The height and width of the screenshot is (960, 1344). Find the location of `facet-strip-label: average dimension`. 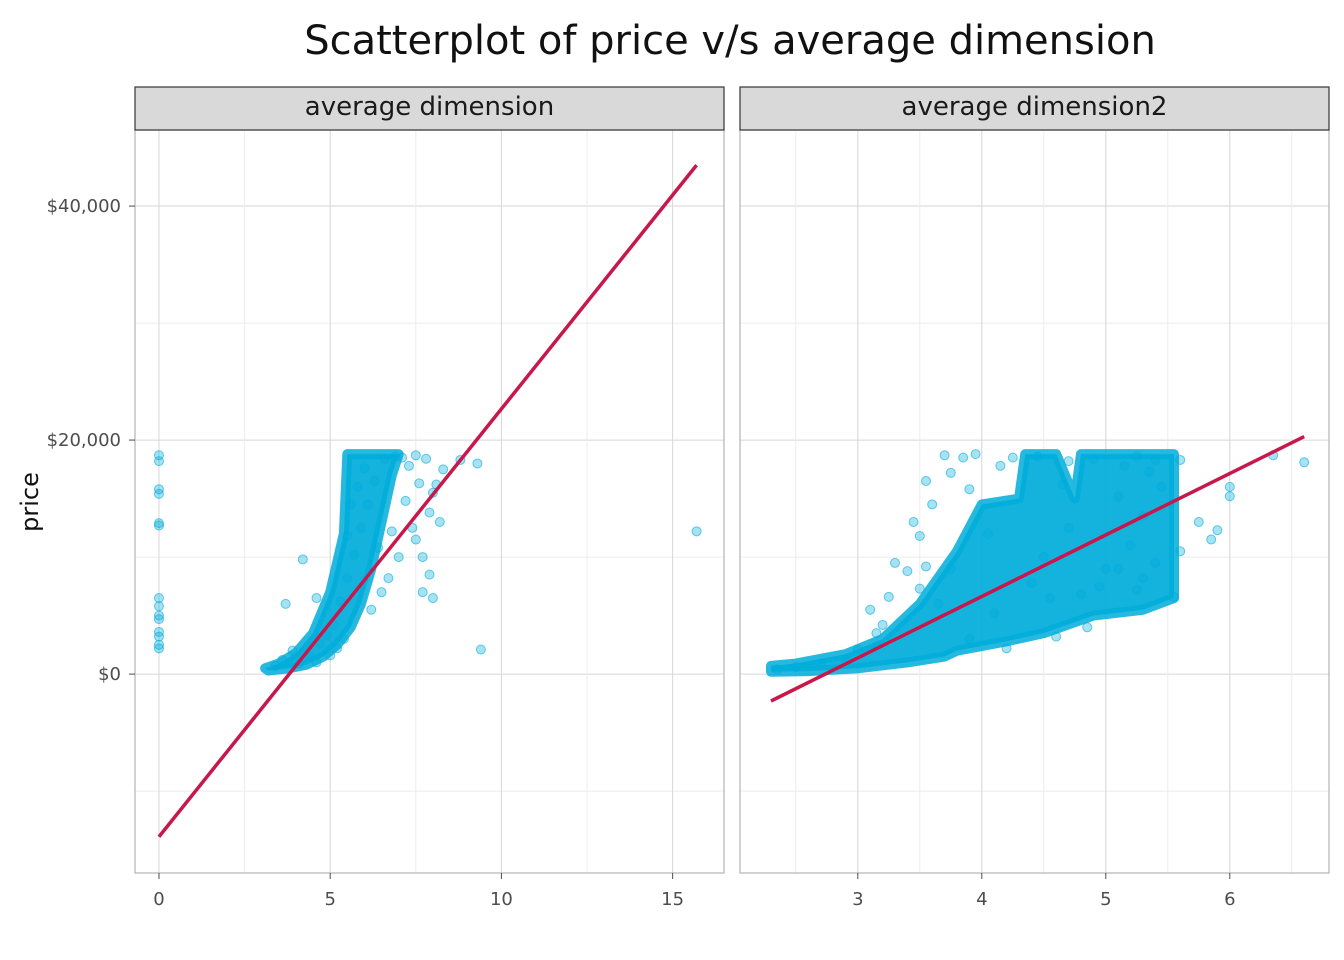

facet-strip-label: average dimension is located at coordinates (429, 107).